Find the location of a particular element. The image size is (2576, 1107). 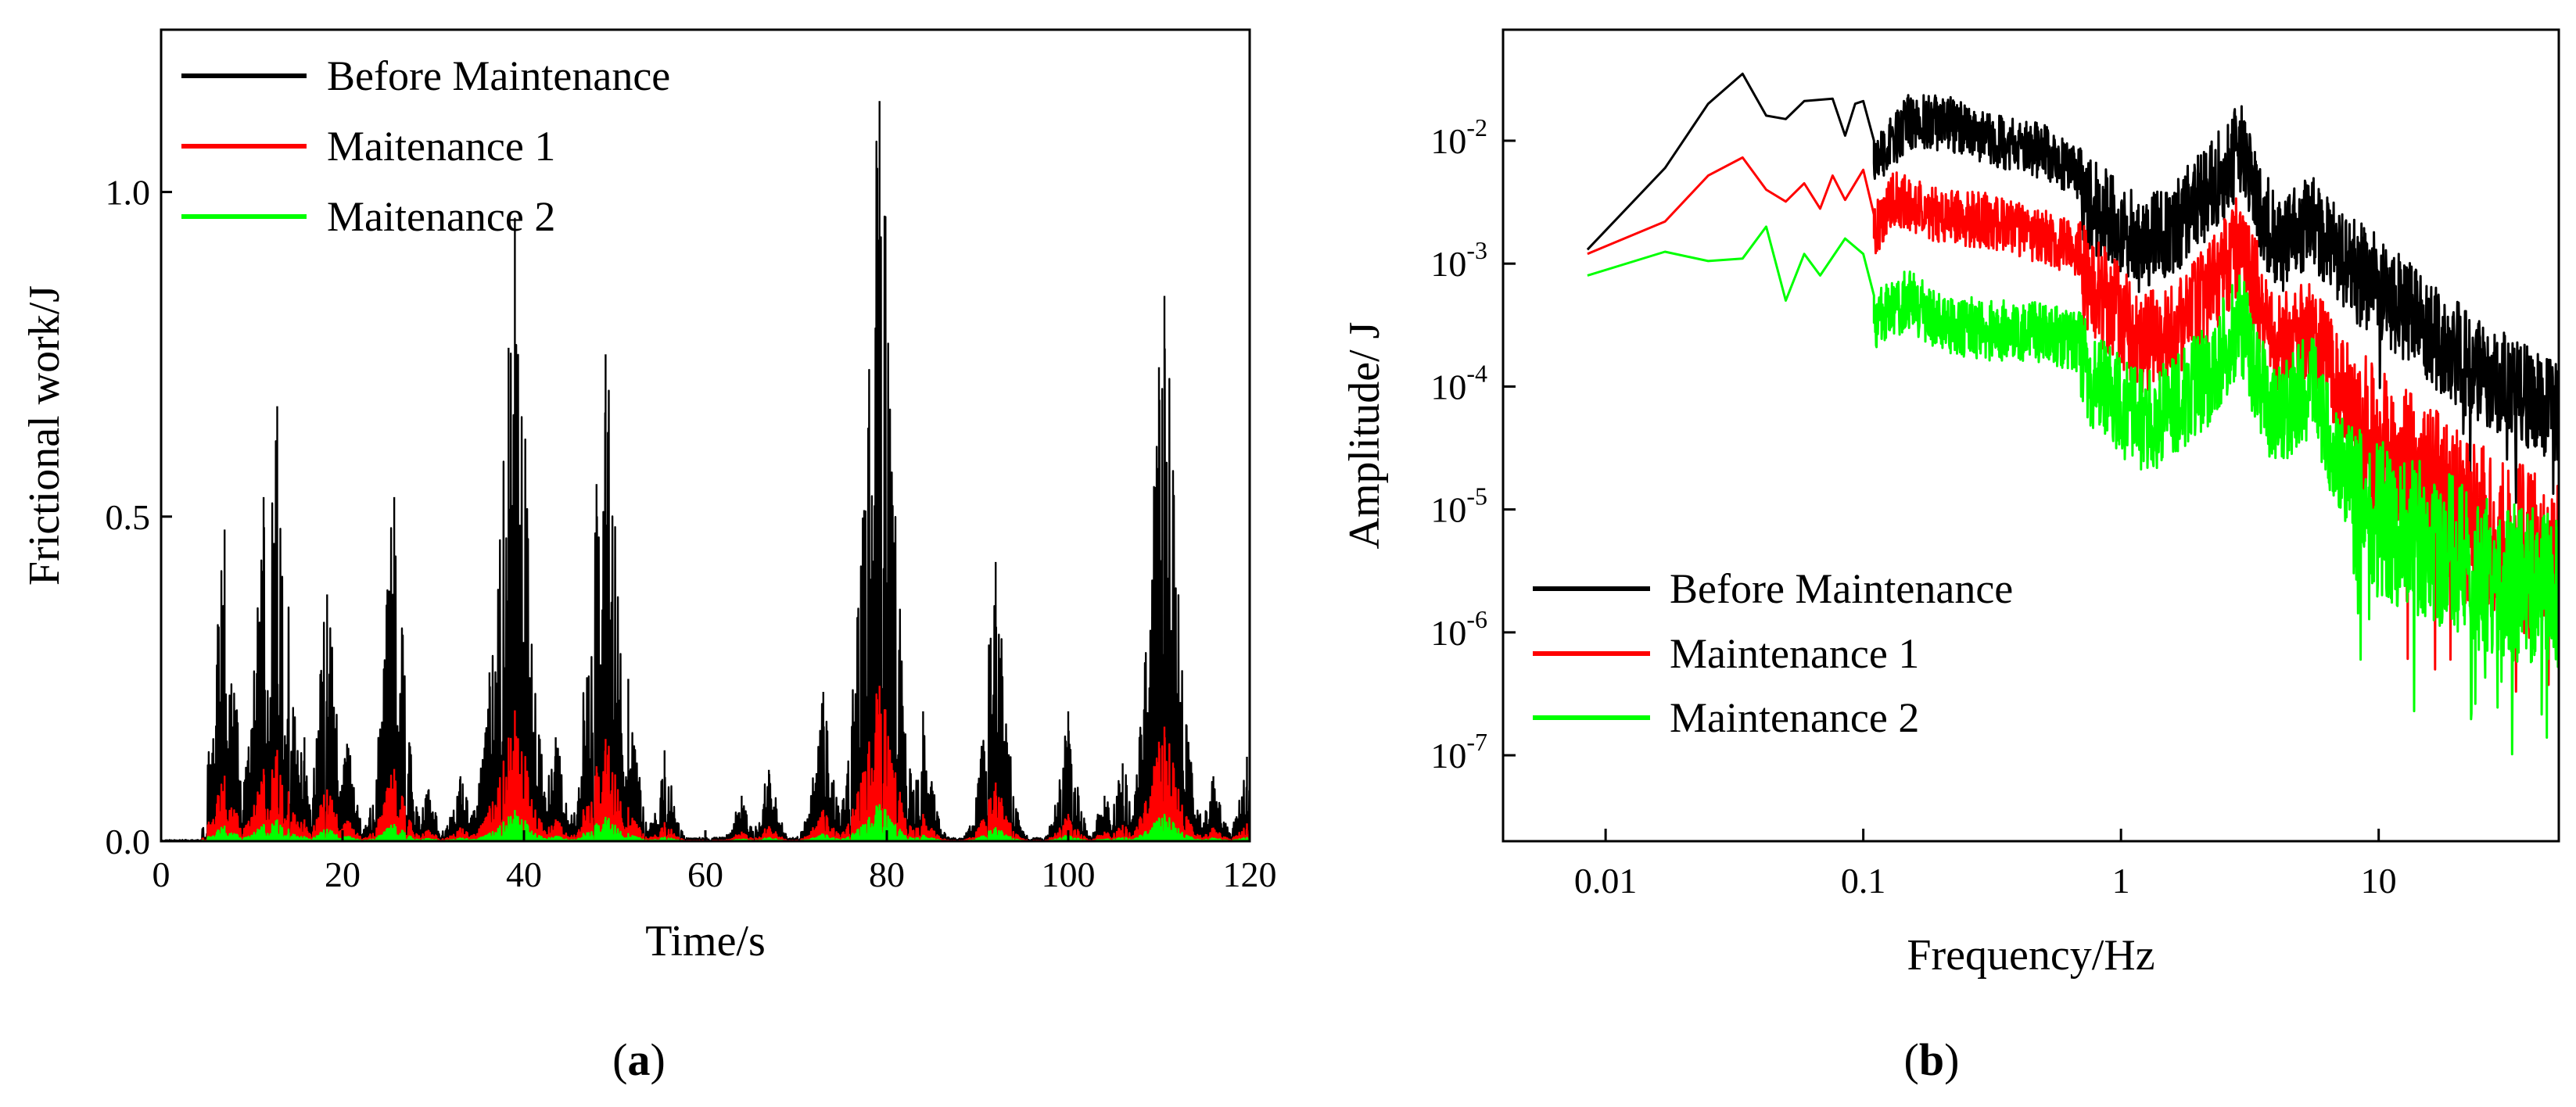

xtick-label-b-3: 10 is located at coordinates (2379, 881).